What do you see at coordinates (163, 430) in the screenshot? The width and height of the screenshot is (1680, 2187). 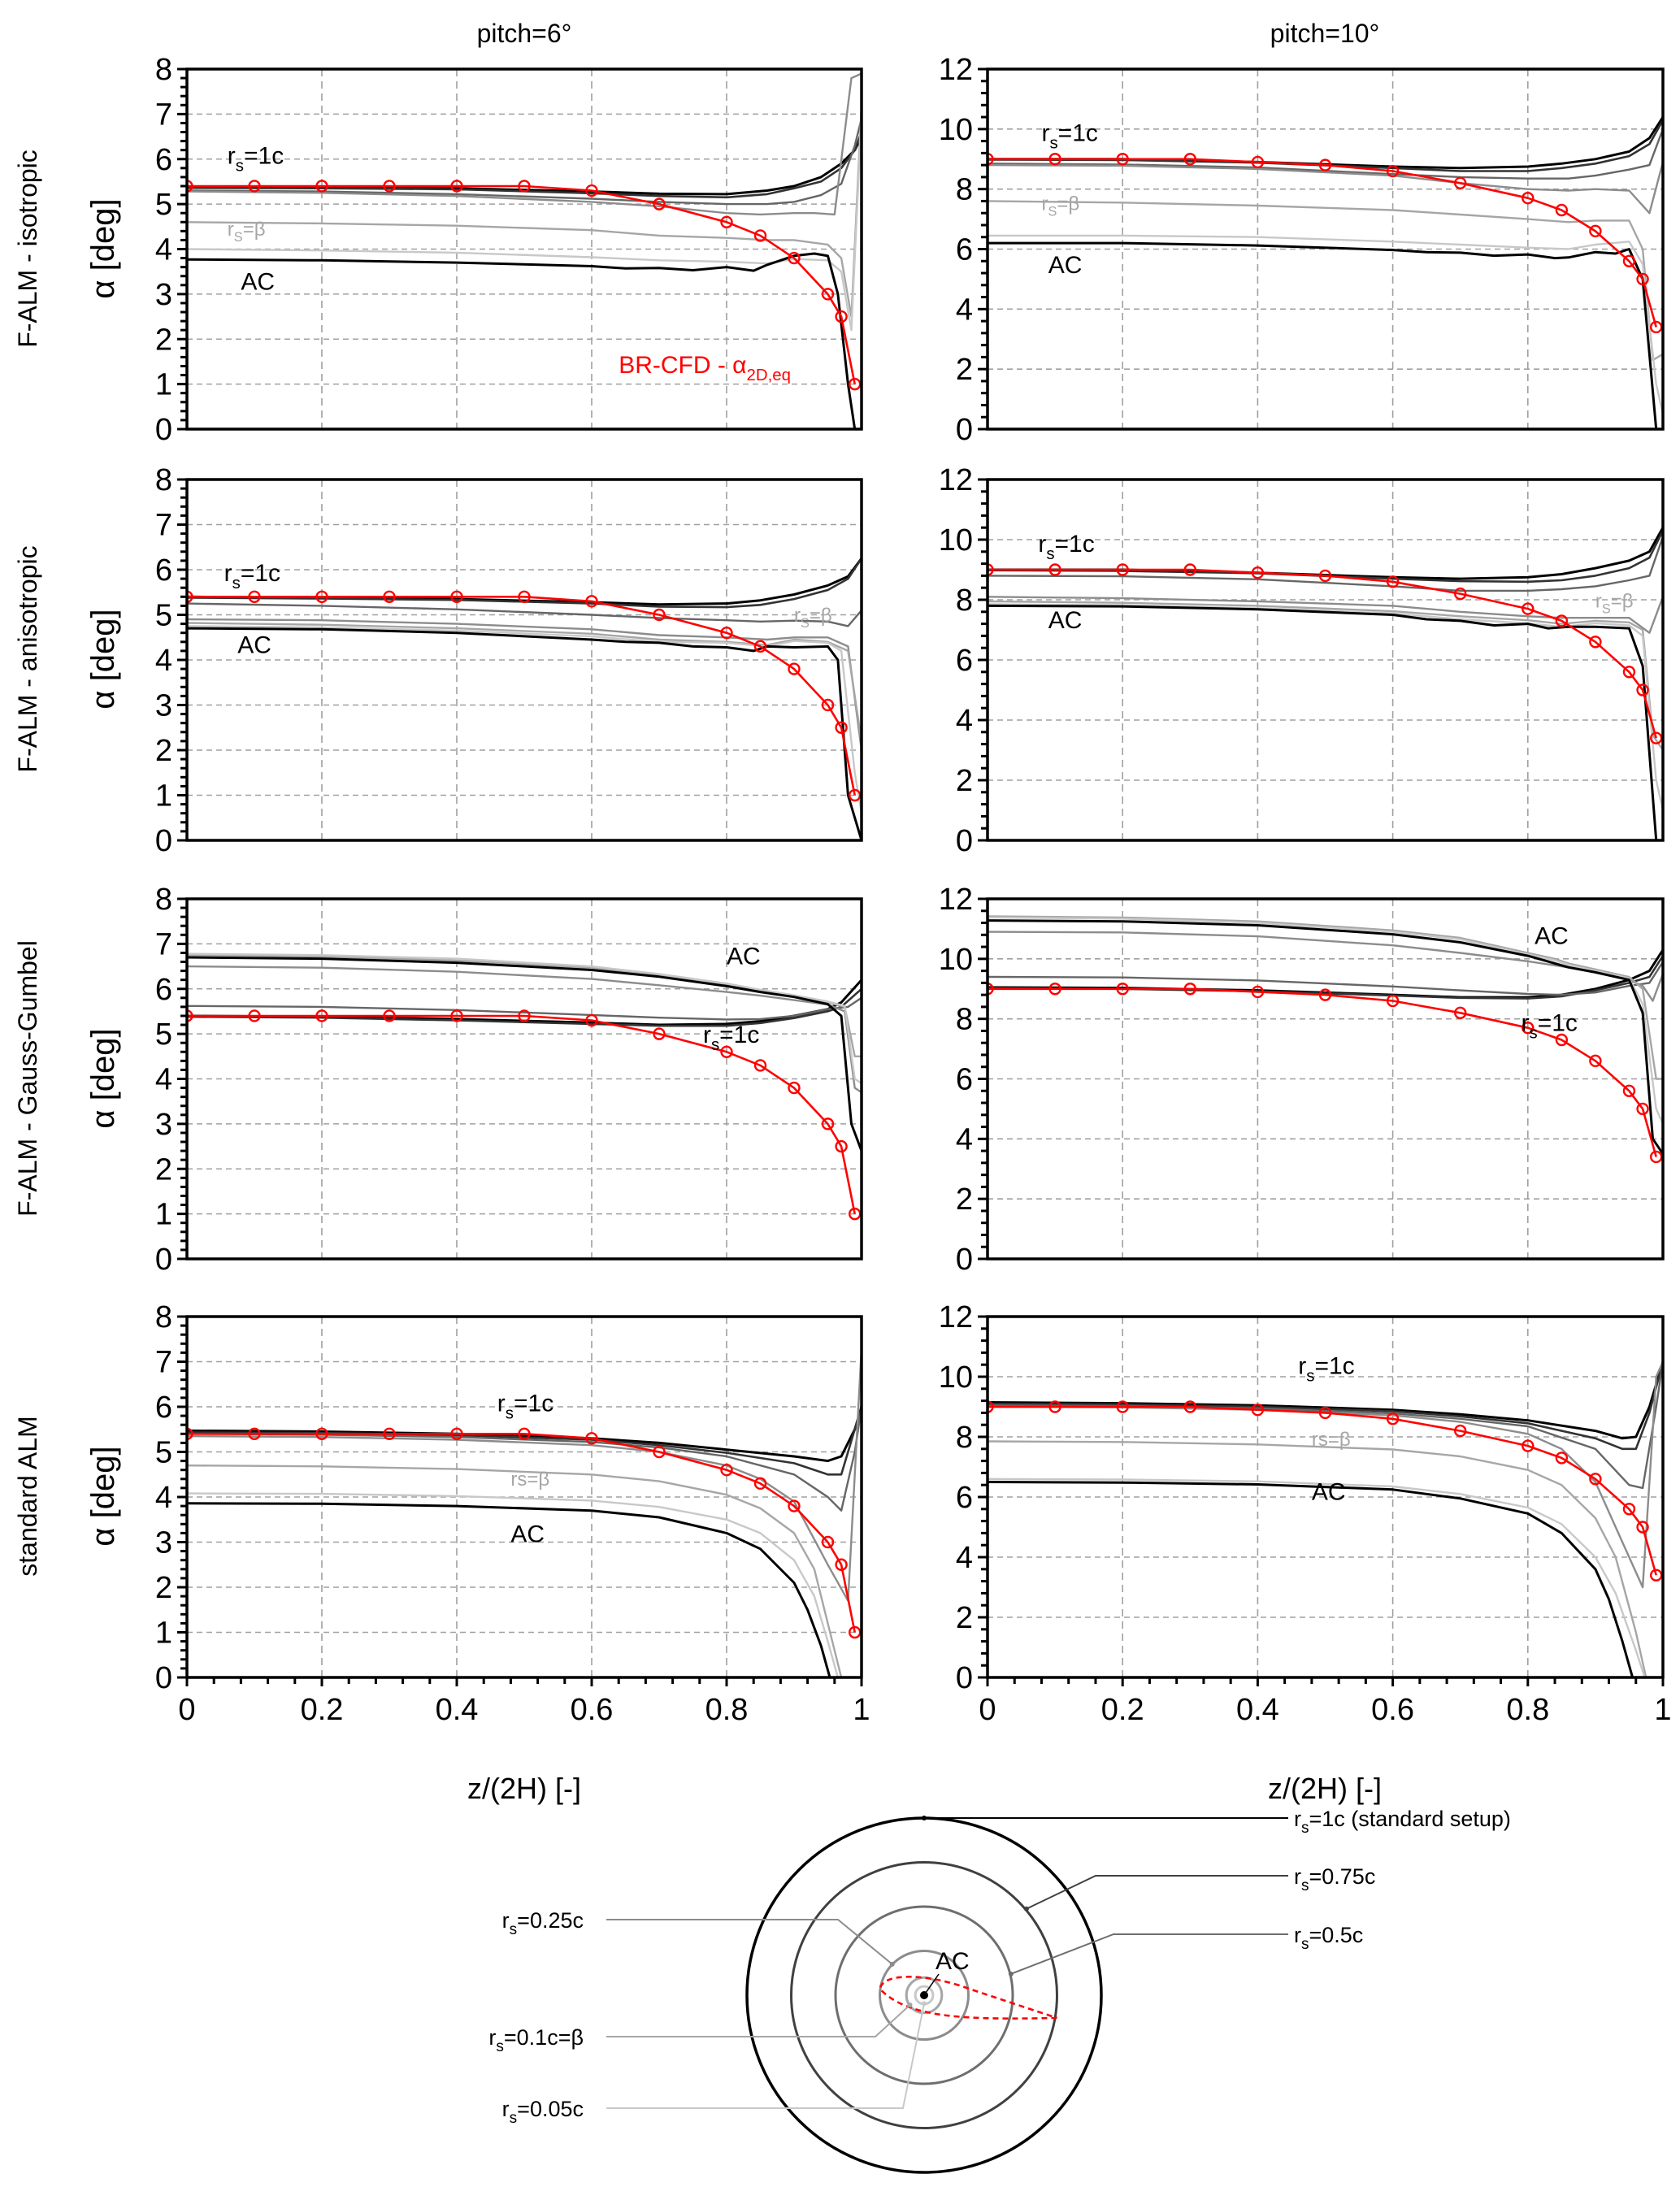 I see `y-tick-label: 0` at bounding box center [163, 430].